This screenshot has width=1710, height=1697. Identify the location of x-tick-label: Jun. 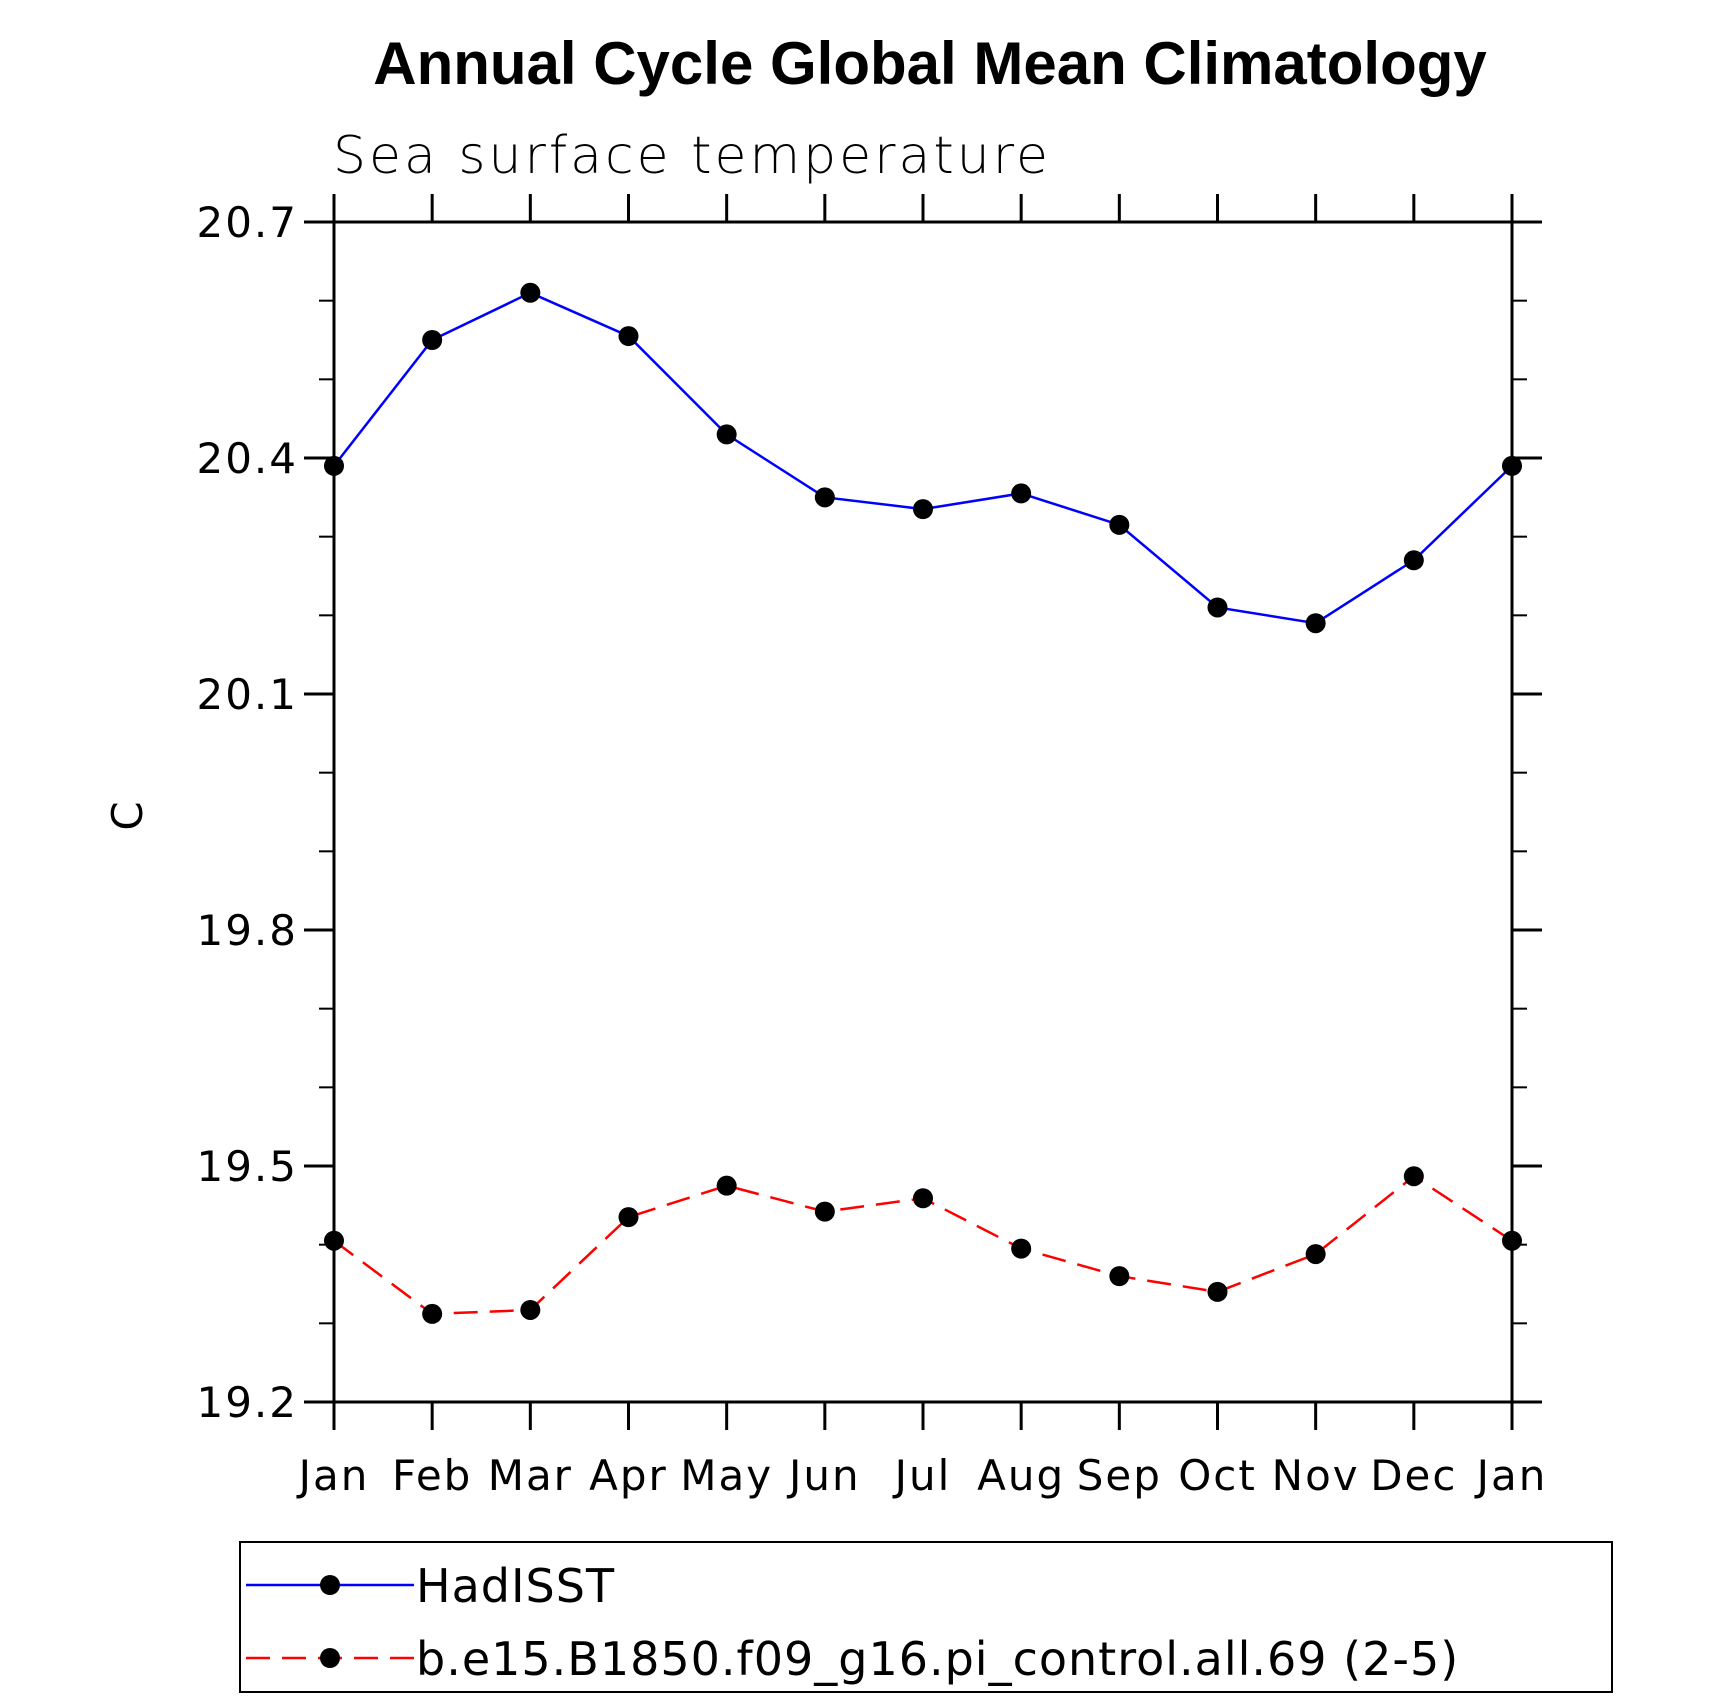
(823, 1475).